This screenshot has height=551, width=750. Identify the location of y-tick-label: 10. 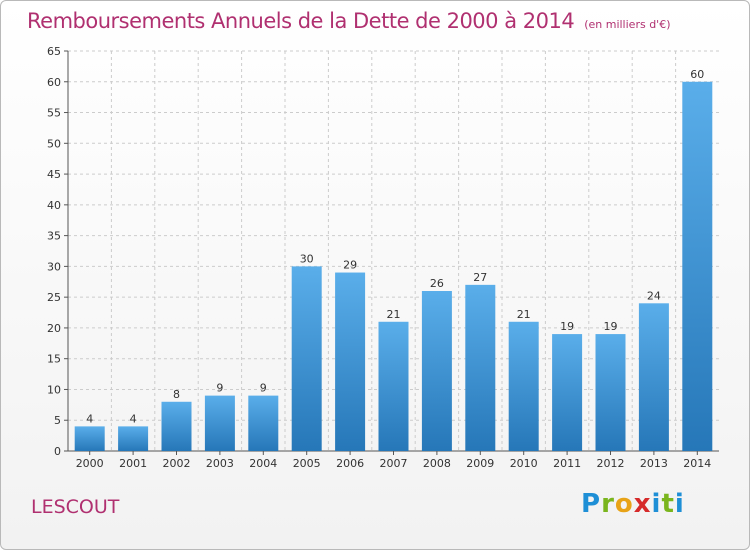
(54, 389).